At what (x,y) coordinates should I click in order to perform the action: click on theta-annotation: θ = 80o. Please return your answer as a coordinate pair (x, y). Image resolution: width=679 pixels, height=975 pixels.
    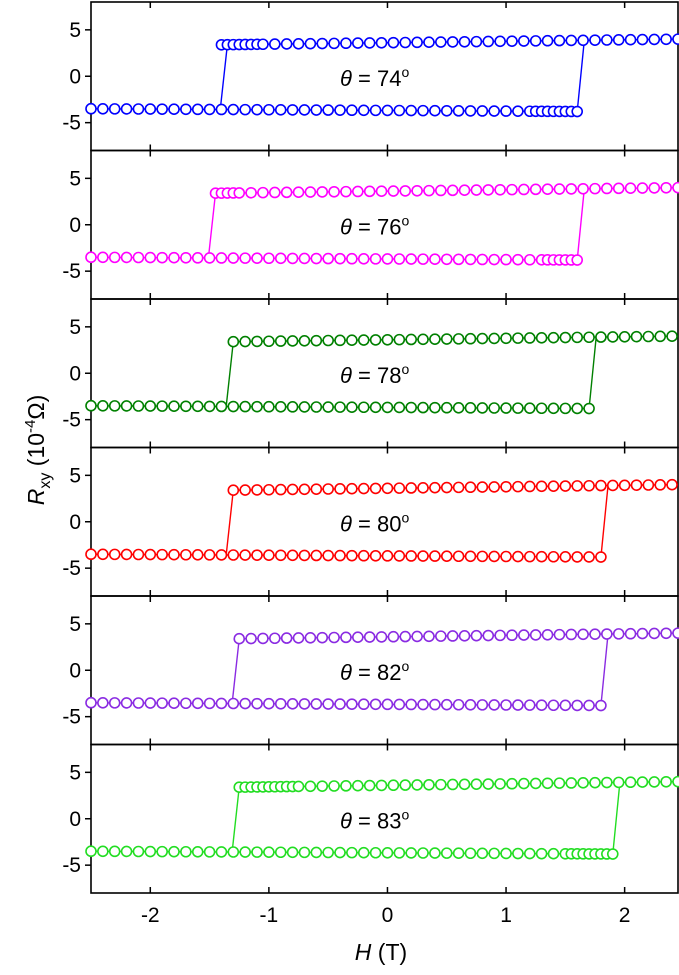
    Looking at the image, I should click on (374, 523).